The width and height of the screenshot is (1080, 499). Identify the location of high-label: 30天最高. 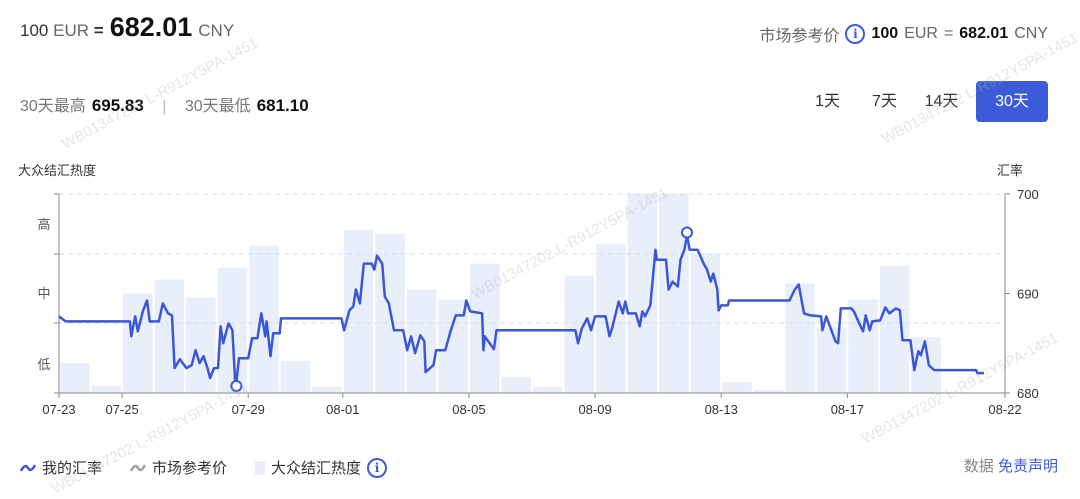
(53, 106).